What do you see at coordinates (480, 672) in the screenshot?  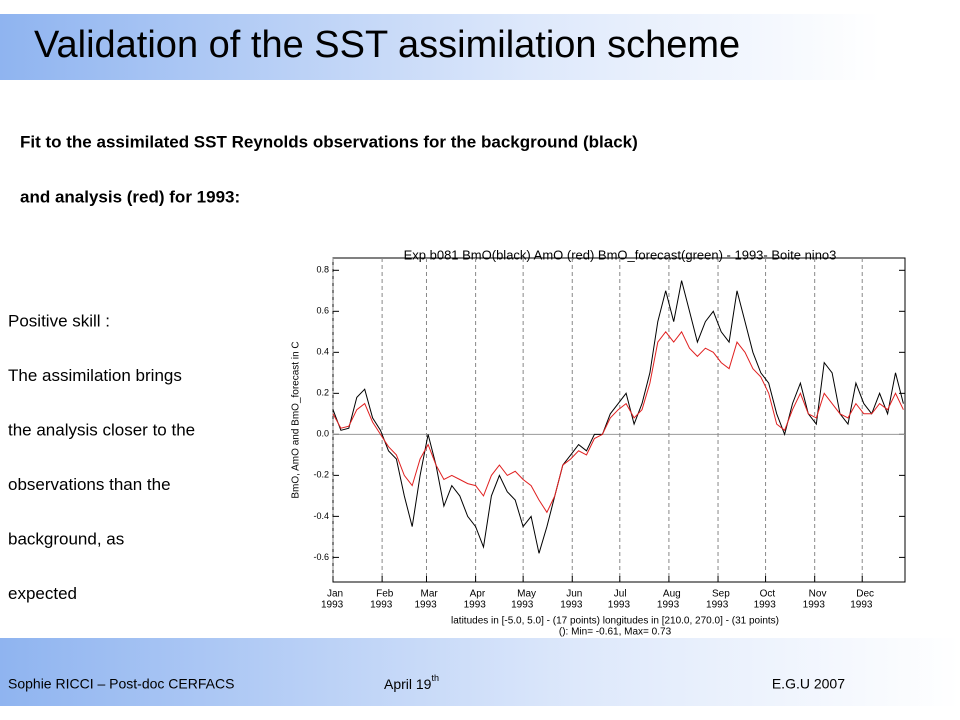 I see `footer-band` at bounding box center [480, 672].